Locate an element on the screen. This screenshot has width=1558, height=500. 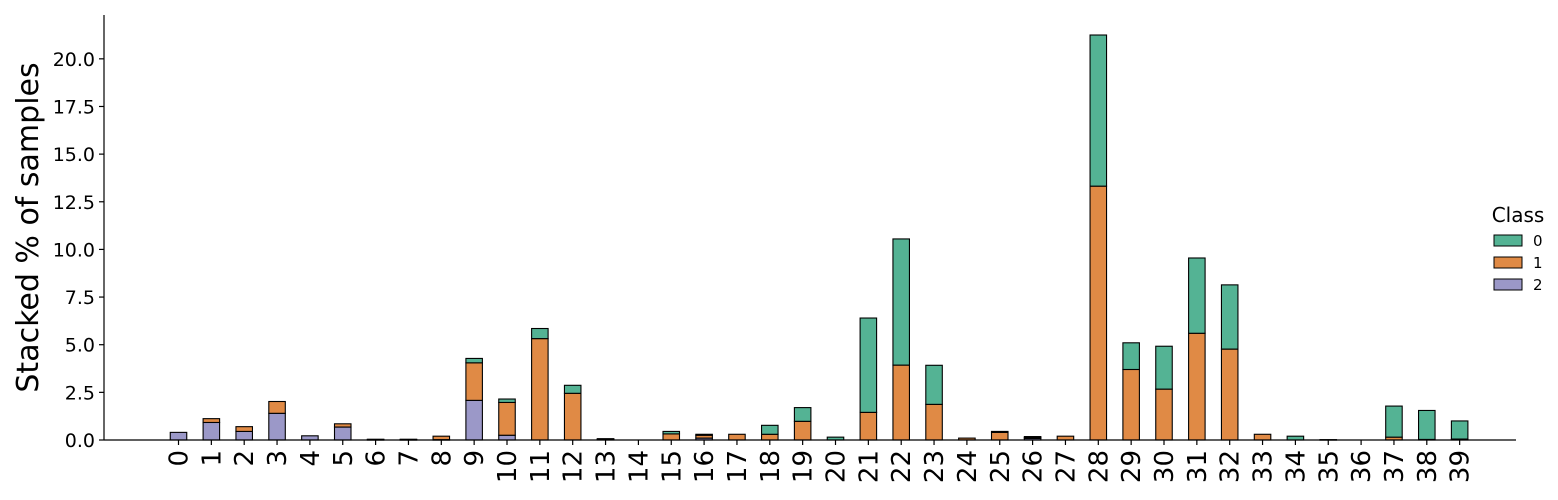
x-tick-label: 27 is located at coordinates (1066, 466).